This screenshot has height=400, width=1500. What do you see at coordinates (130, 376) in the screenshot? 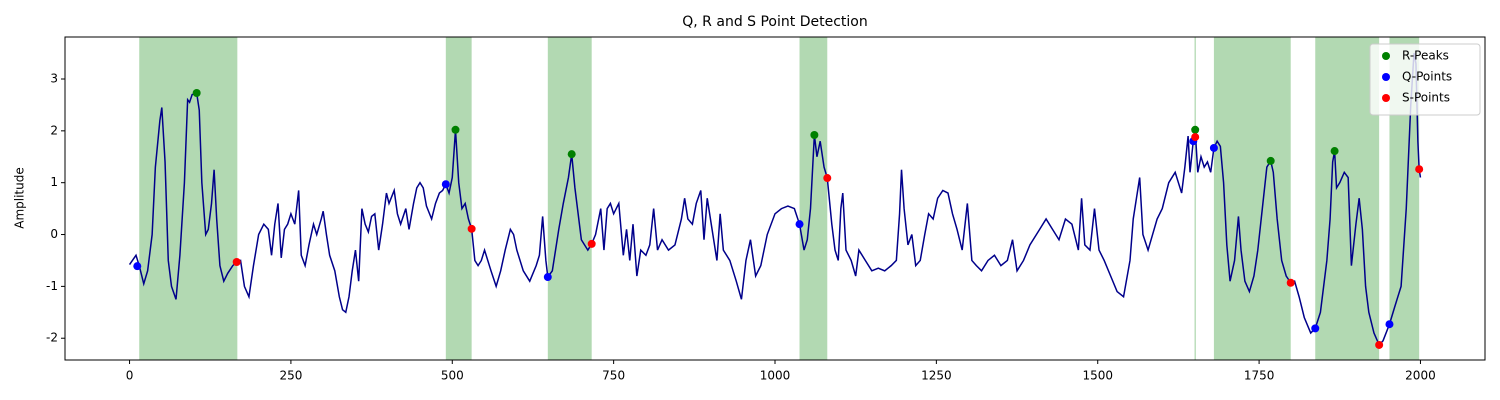
I see `x-tick-label: 0` at bounding box center [130, 376].